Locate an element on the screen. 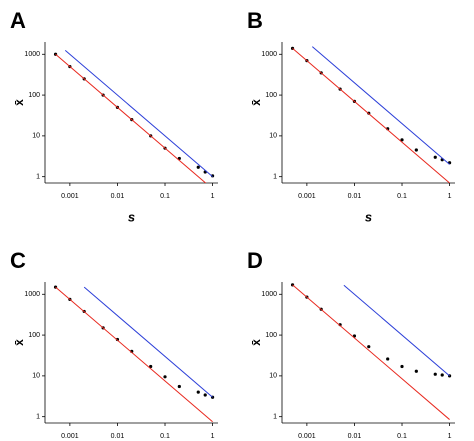 This screenshot has width=474, height=441. panel-title: C is located at coordinates (18, 260).